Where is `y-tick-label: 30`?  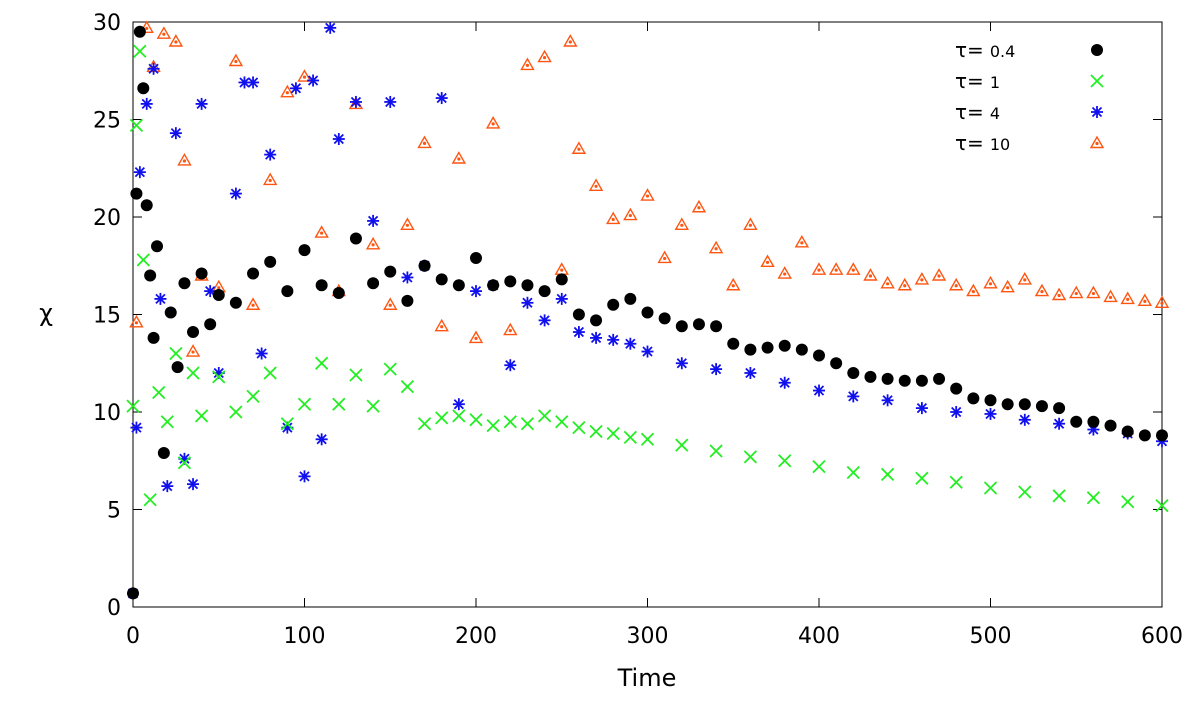
y-tick-label: 30 is located at coordinates (107, 23).